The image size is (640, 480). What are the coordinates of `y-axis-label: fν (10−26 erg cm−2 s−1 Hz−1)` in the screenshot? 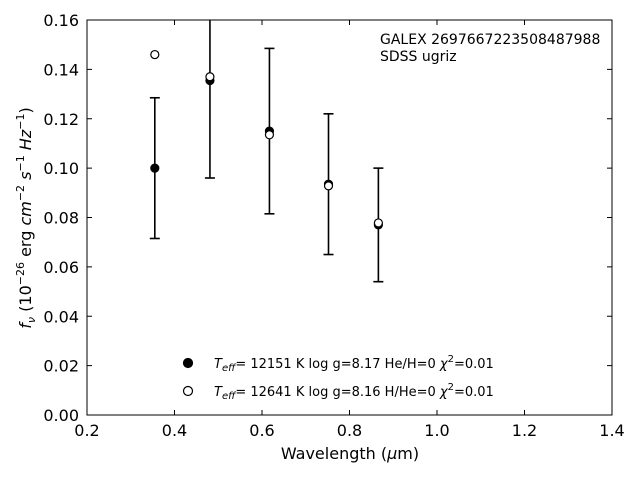 It's located at (26, 217).